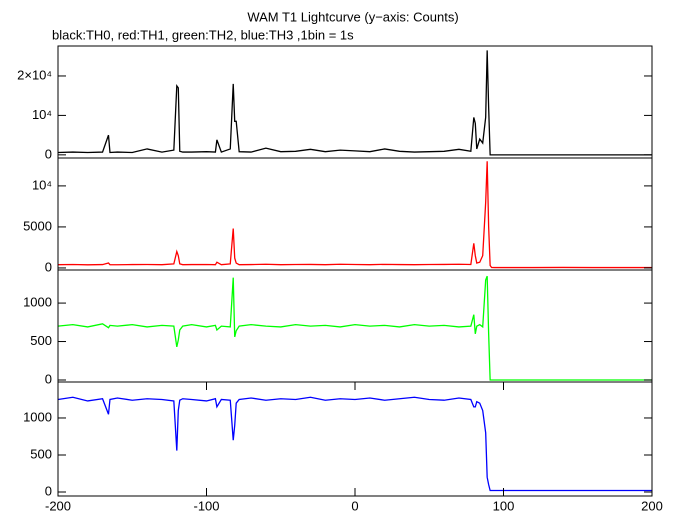  What do you see at coordinates (652, 505) in the screenshot?
I see `x-tick-label: 200` at bounding box center [652, 505].